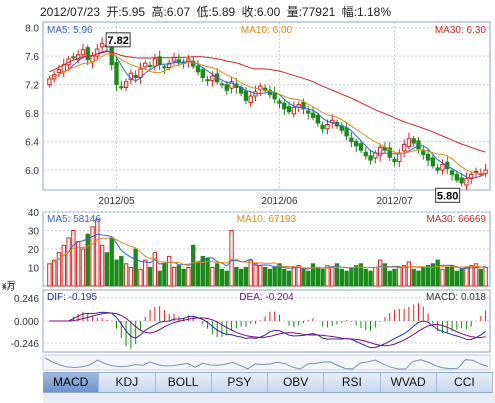  Describe the element at coordinates (32, 143) in the screenshot. I see `price-tick-label: 6.4` at that location.